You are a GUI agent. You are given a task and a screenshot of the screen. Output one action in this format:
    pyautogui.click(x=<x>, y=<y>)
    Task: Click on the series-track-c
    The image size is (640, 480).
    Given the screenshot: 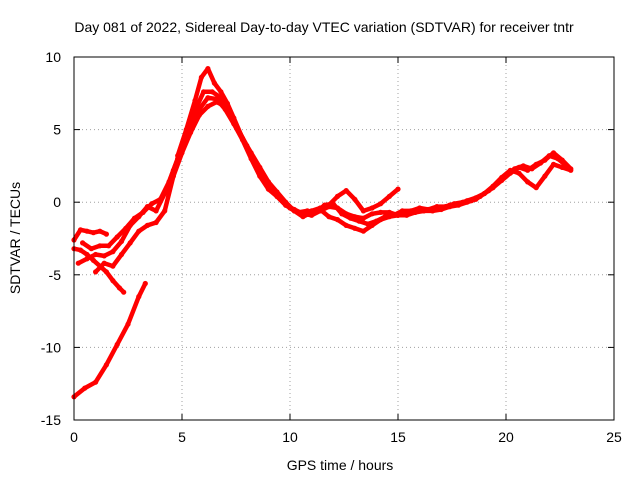 What is the action you would take?
    pyautogui.click(x=90, y=235)
    